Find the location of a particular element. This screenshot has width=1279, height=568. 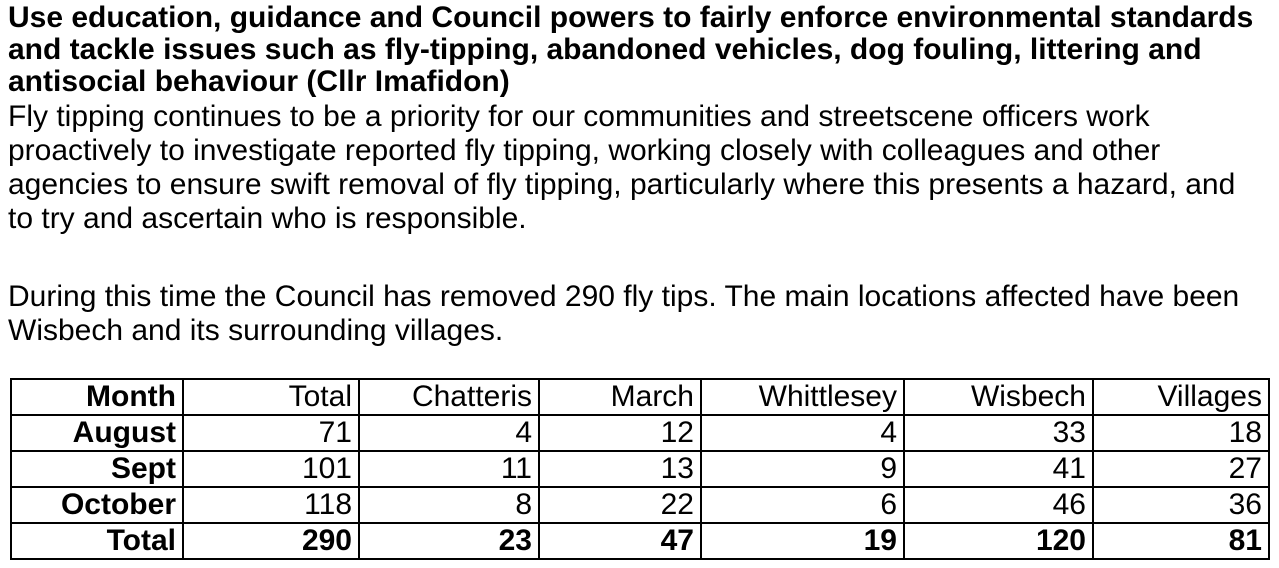

table-cell: 81 is located at coordinates (1181, 541).